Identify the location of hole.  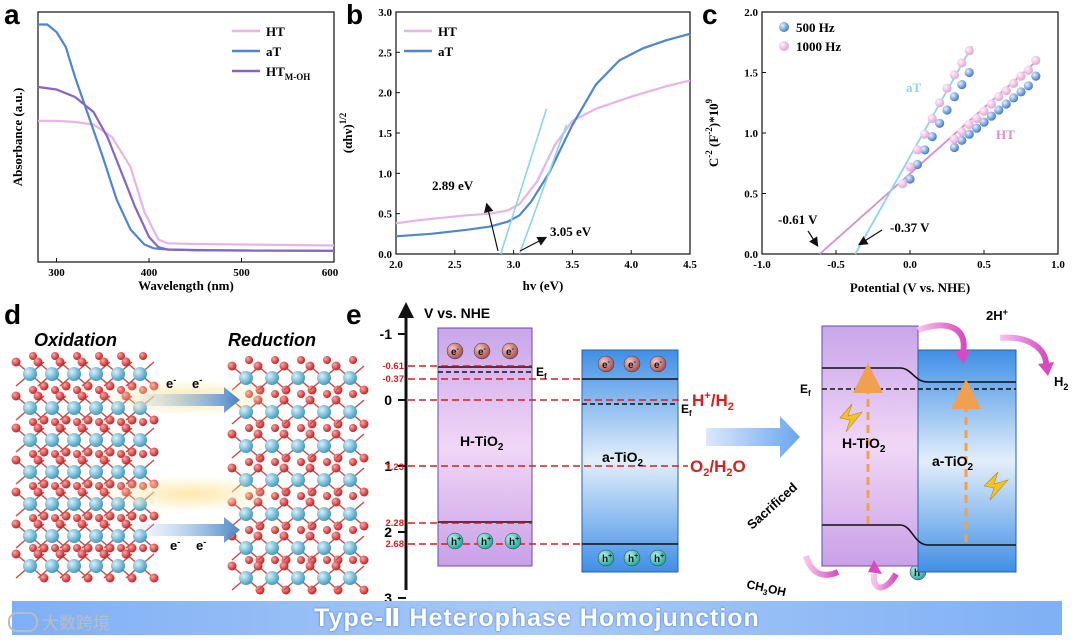
(455, 541).